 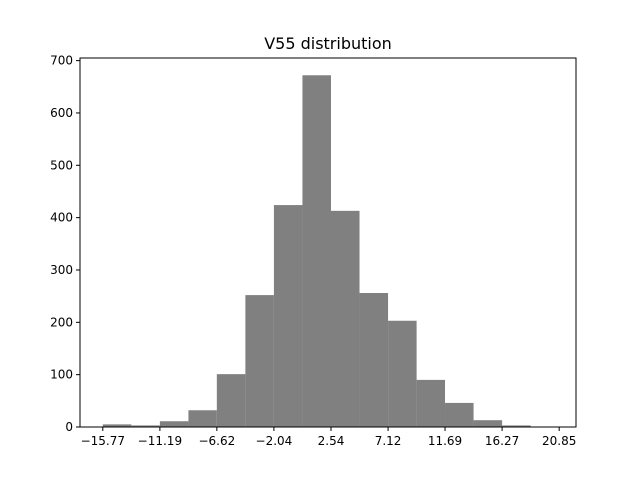 I want to click on y-tick-label: 200, so click(x=61, y=322).